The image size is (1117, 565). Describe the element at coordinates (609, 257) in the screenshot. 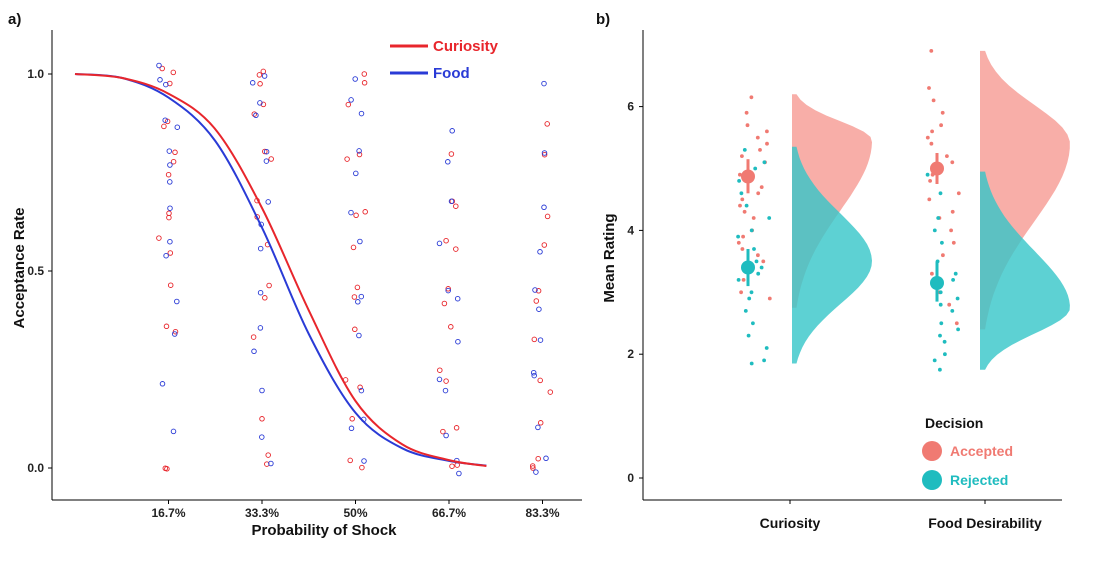

I see `panel-b-y-axis-title: Mean Rating` at that location.